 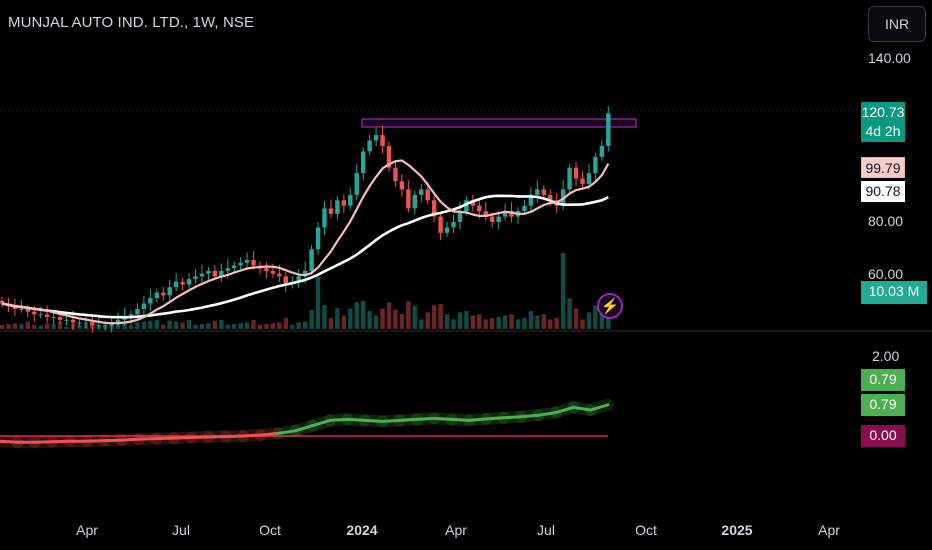 What do you see at coordinates (181, 530) in the screenshot?
I see `time-label-jul-2023: Jul` at bounding box center [181, 530].